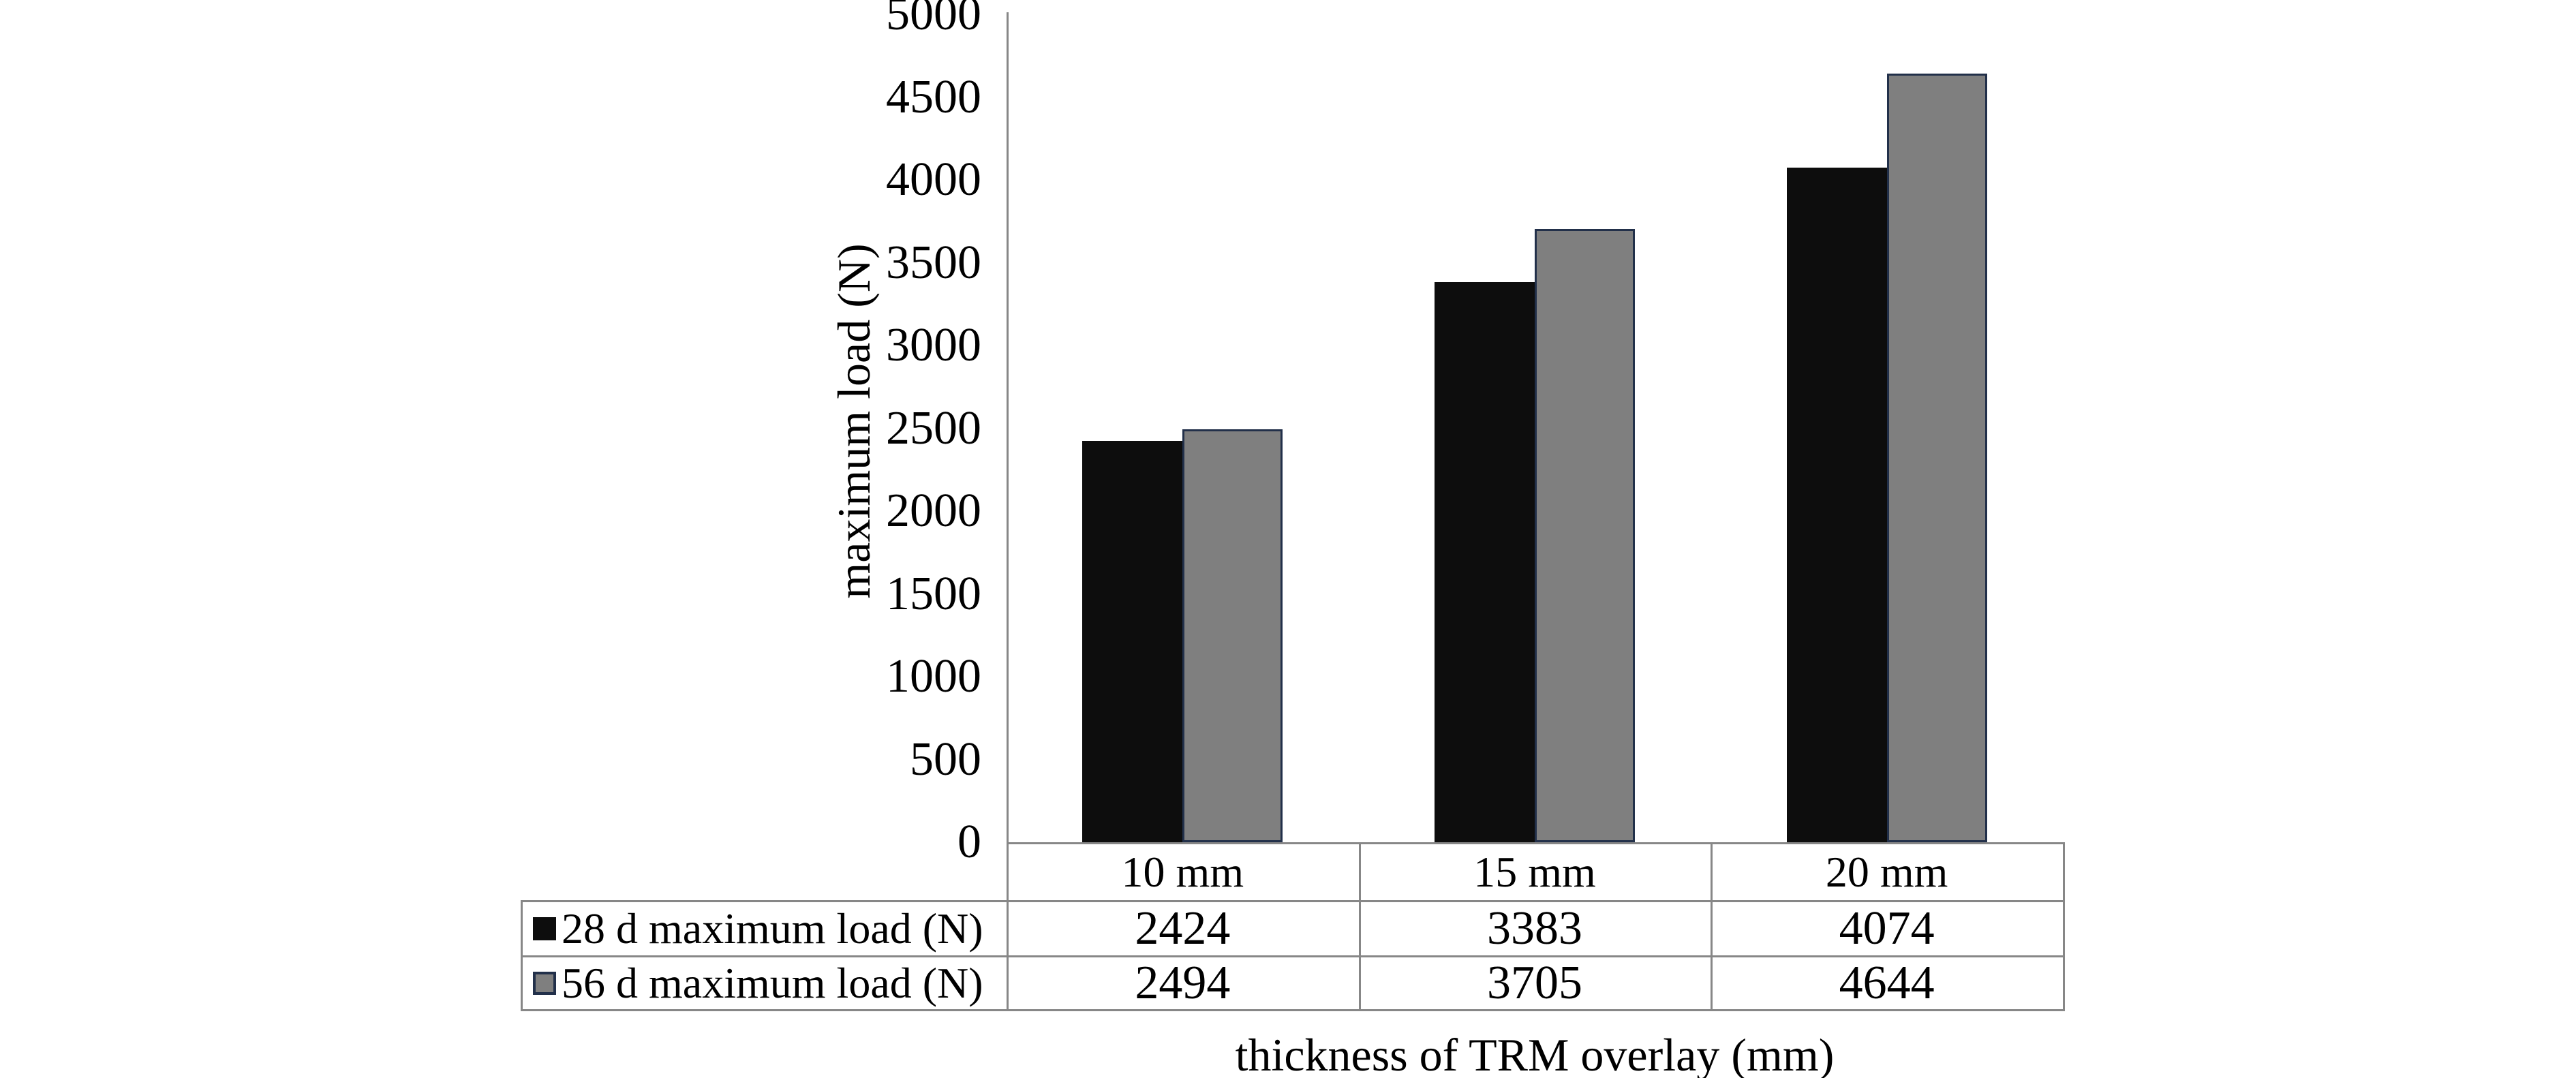  I want to click on table-value-cell-s1-c2: 3383, so click(1534, 928).